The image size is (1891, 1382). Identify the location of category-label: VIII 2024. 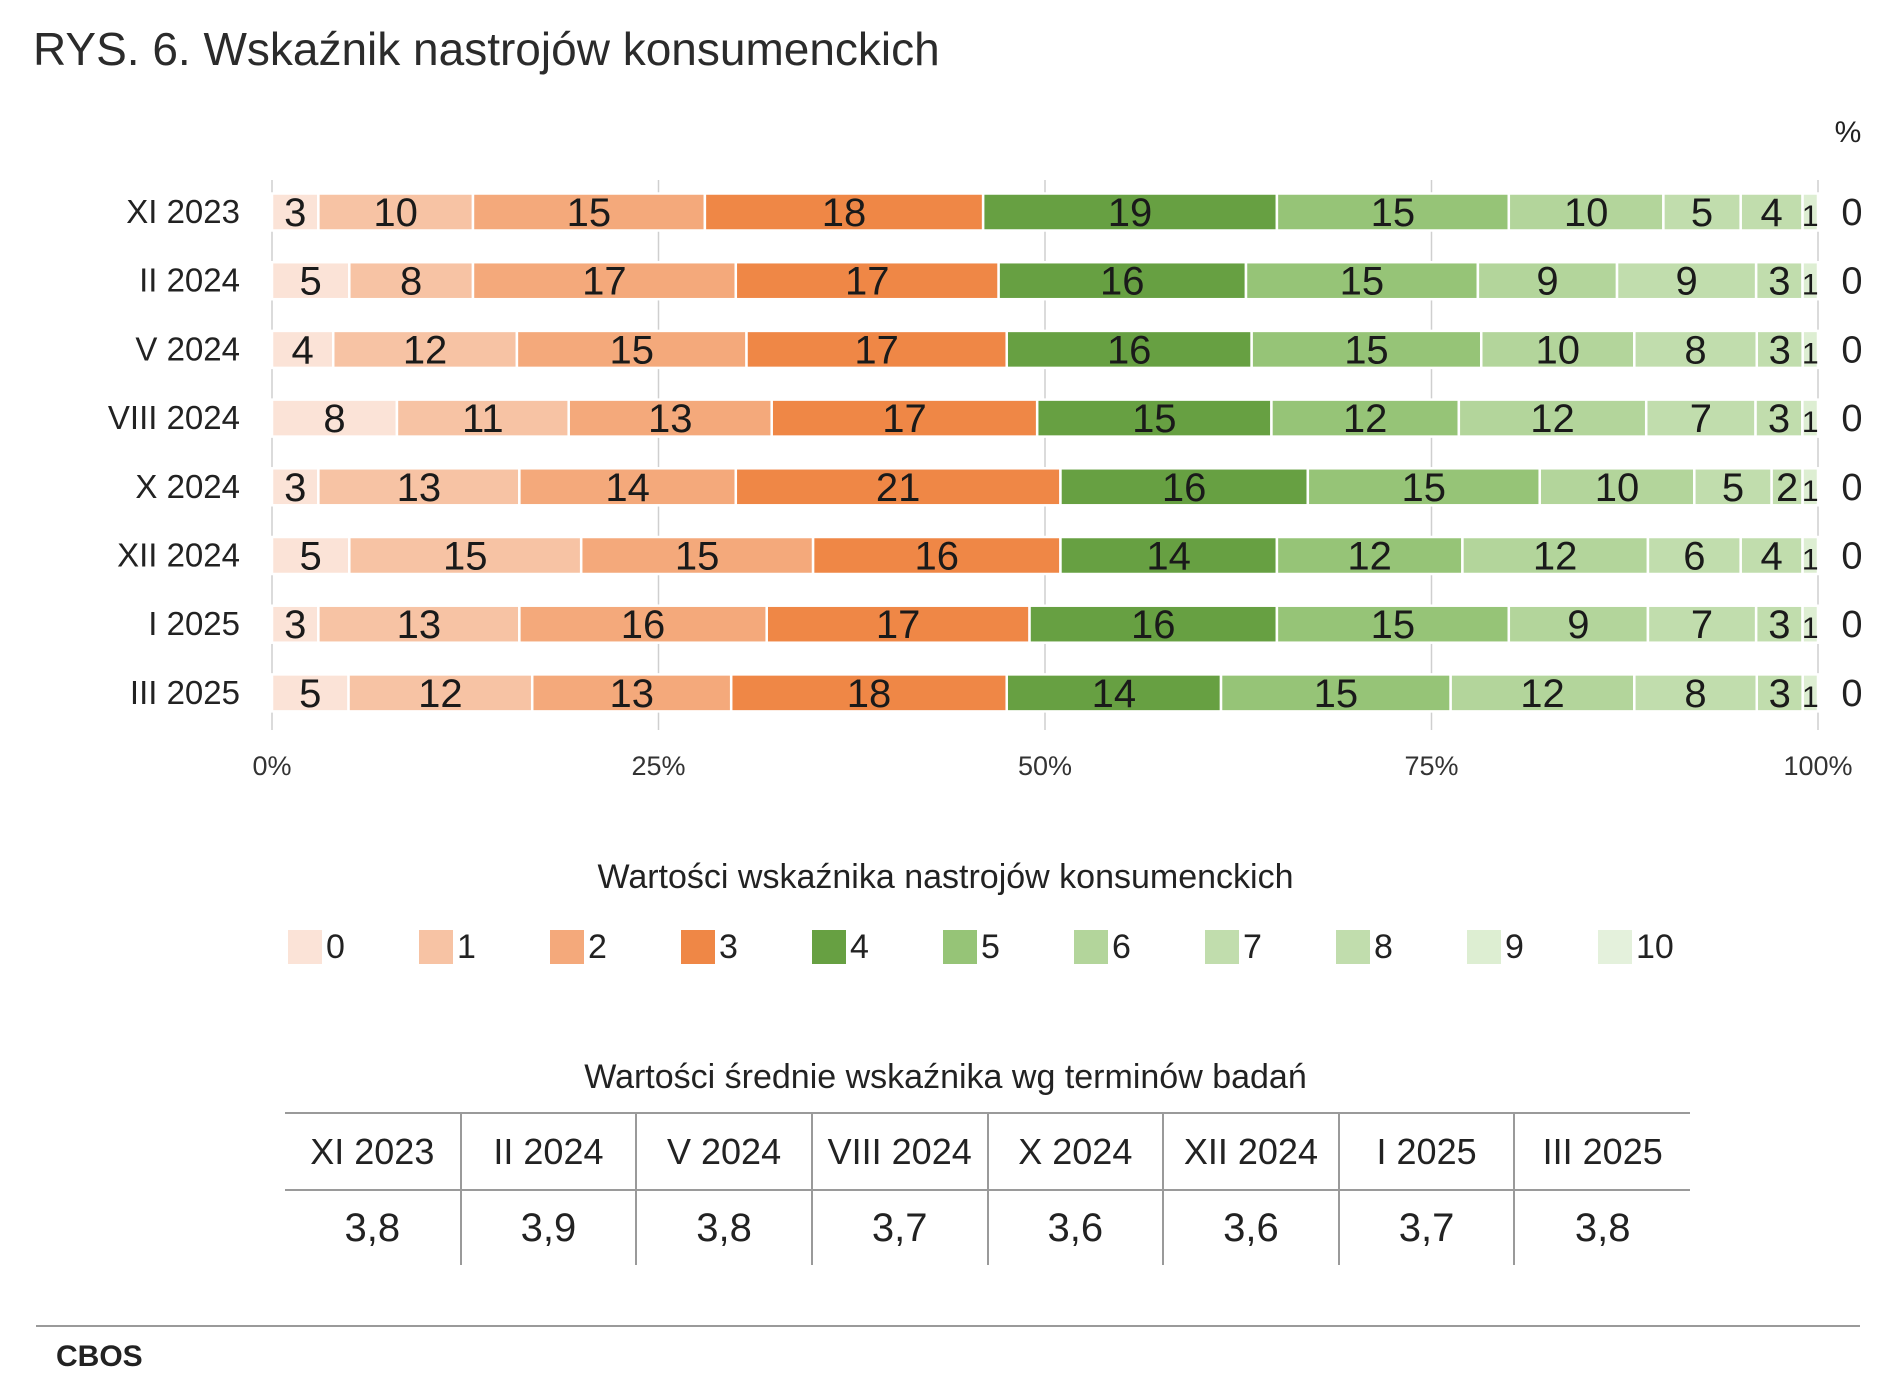
(174, 417).